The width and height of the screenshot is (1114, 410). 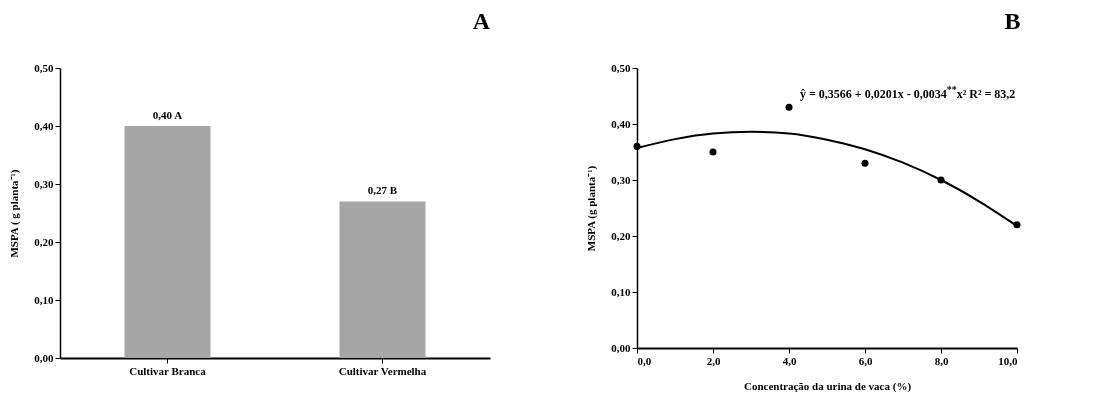 What do you see at coordinates (382, 190) in the screenshot?
I see `data-label: 0,27 B` at bounding box center [382, 190].